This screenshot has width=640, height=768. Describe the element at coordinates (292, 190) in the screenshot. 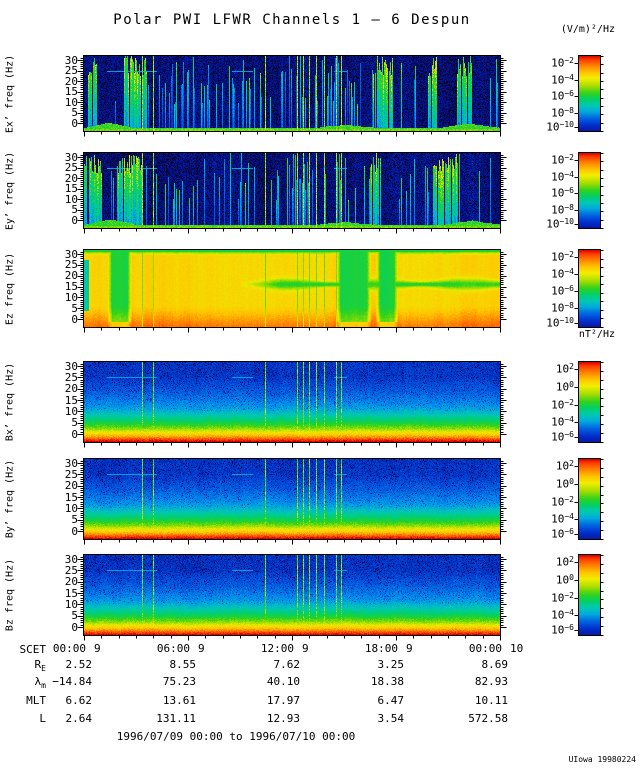

I see `spectrogram-panel-ey’` at that location.